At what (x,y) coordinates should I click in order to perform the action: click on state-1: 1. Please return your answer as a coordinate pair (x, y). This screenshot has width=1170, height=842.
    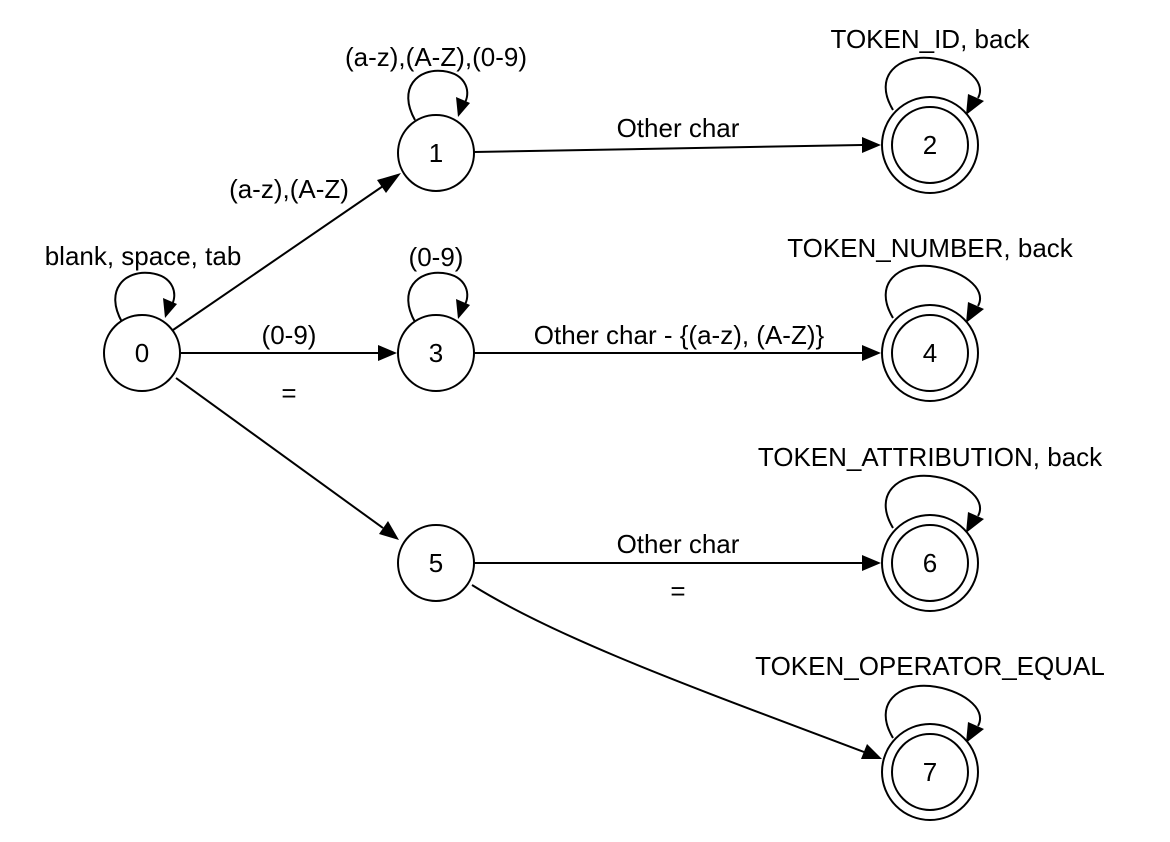
    Looking at the image, I should click on (436, 153).